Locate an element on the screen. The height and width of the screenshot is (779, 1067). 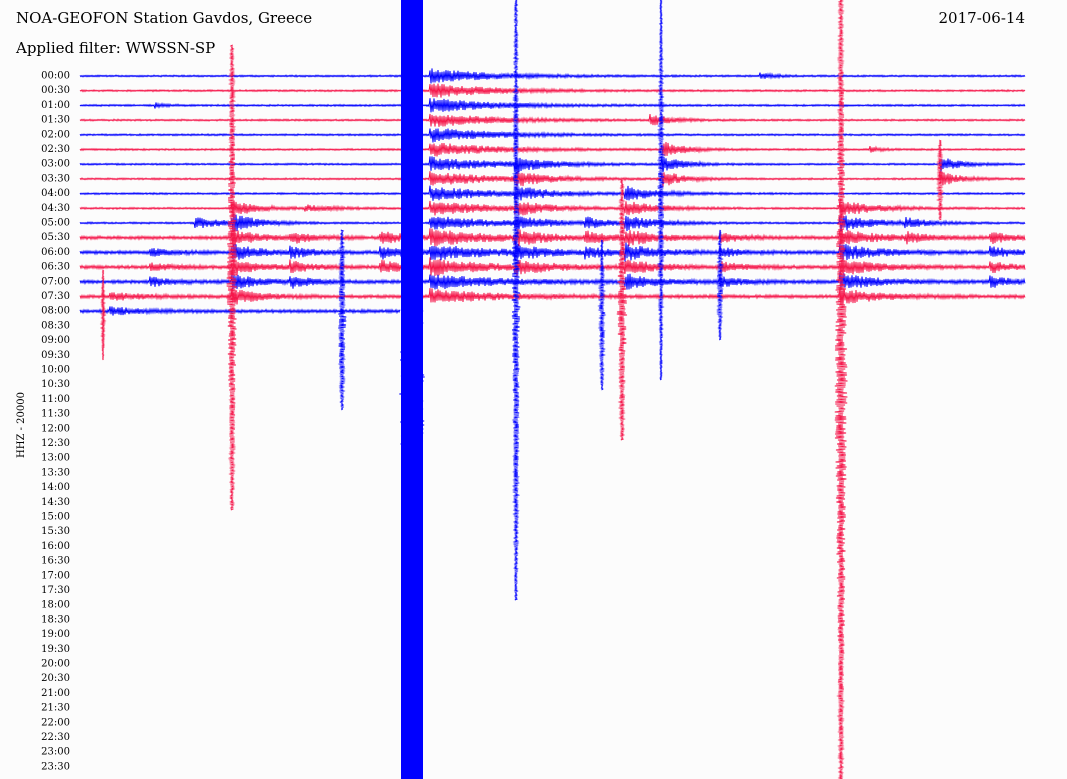
date: 2017-06-14 is located at coordinates (982, 18).